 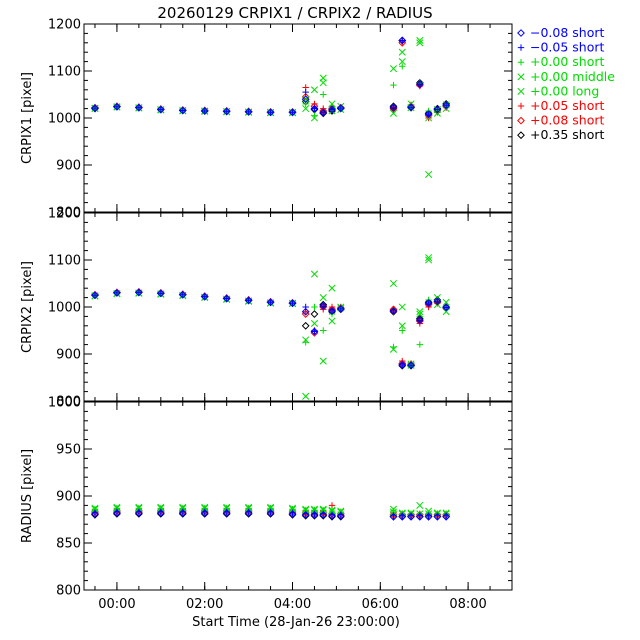 I want to click on legend-entry: −0.08 short, so click(x=561, y=32).